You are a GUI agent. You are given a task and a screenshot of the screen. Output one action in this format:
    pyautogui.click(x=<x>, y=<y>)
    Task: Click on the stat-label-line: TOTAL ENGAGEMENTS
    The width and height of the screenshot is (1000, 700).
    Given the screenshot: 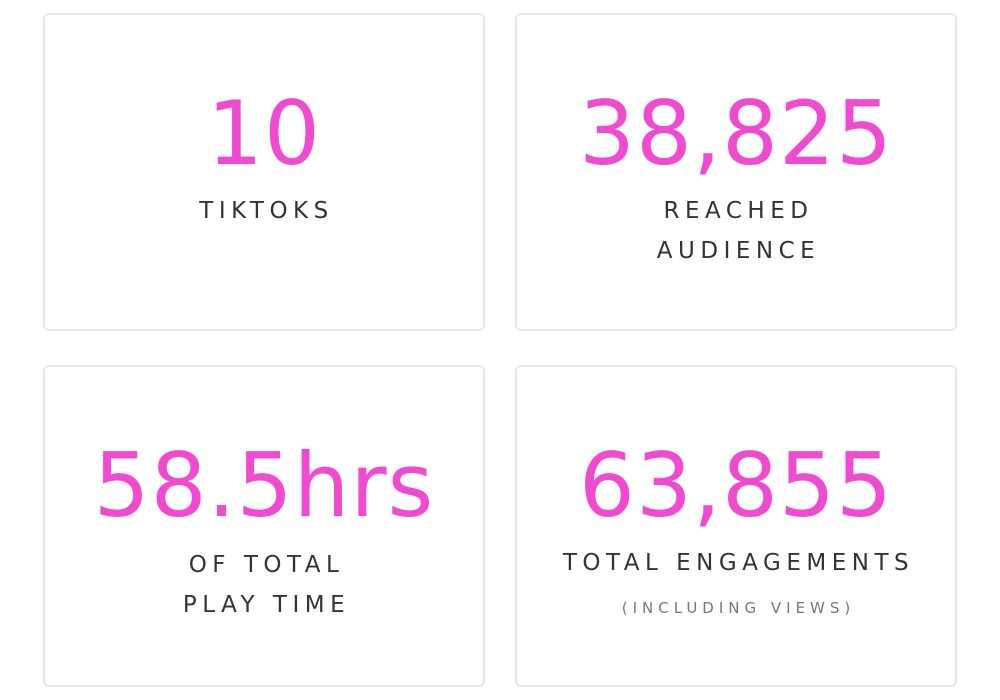 What is the action you would take?
    pyautogui.click(x=738, y=563)
    